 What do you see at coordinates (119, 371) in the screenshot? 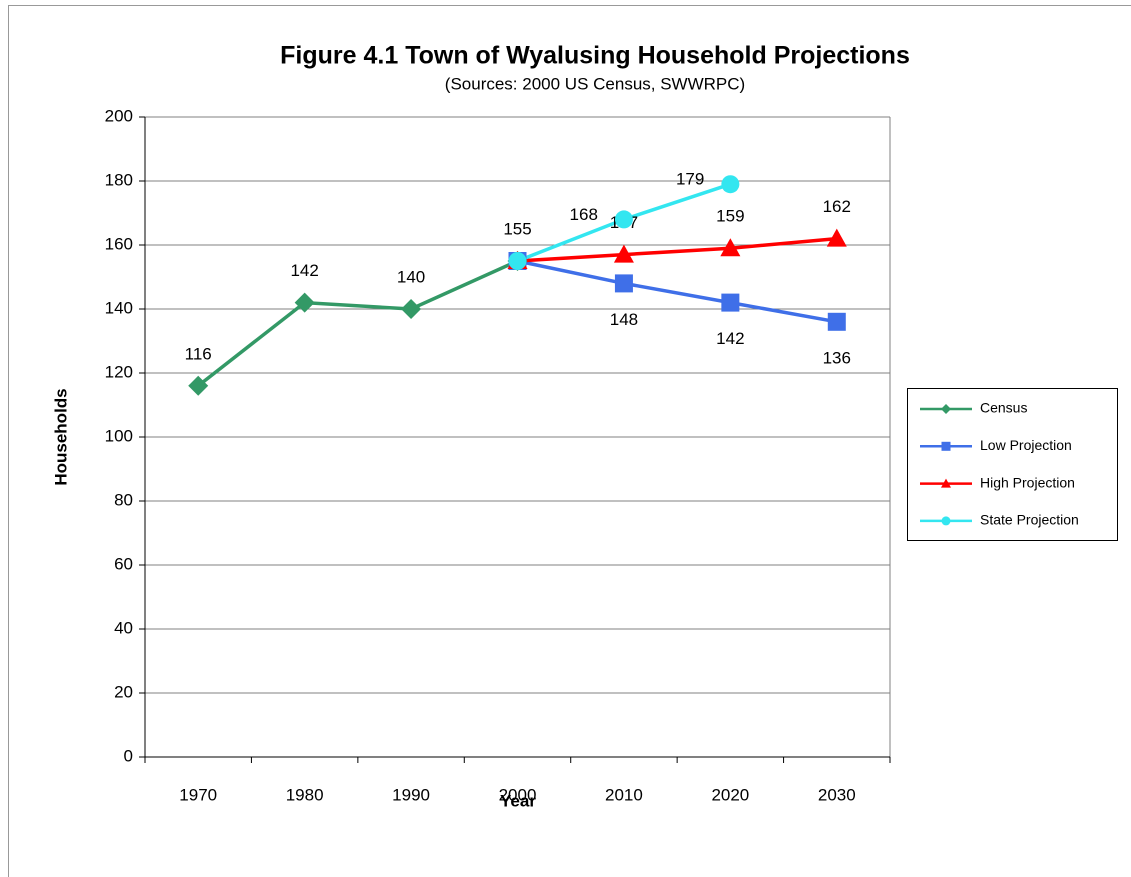
I see `y-tick-label: 120` at bounding box center [119, 371].